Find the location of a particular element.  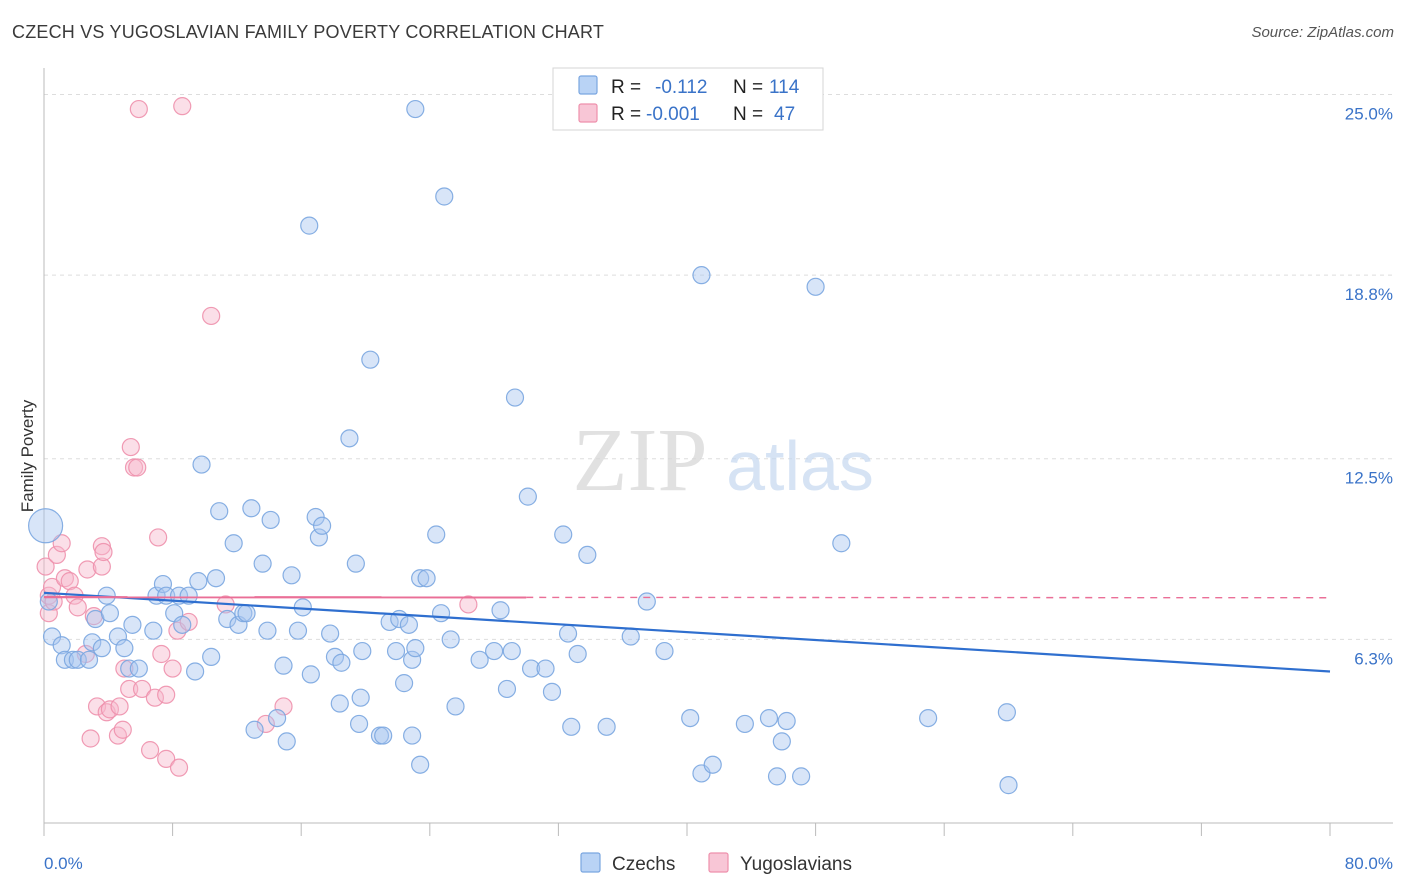

trend-lines is located at coordinates (687, 632).